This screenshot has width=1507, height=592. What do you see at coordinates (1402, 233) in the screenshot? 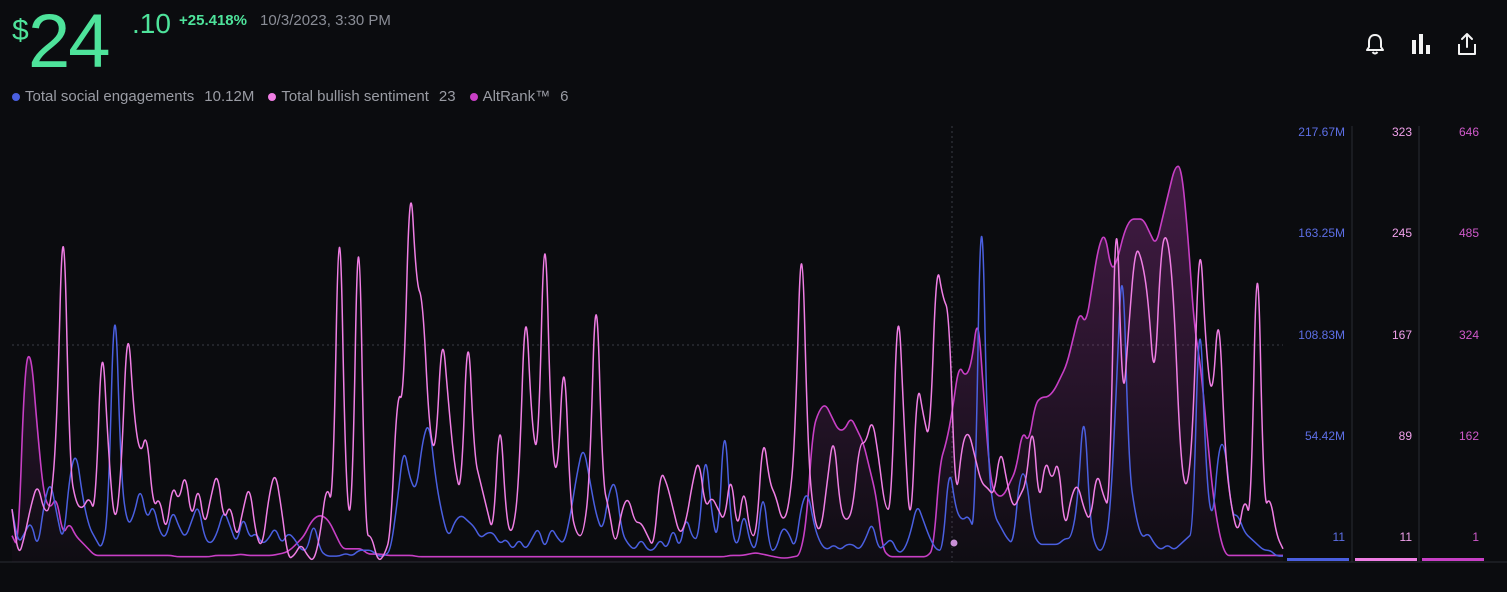
I see `axis-tick-label: 245` at bounding box center [1402, 233].